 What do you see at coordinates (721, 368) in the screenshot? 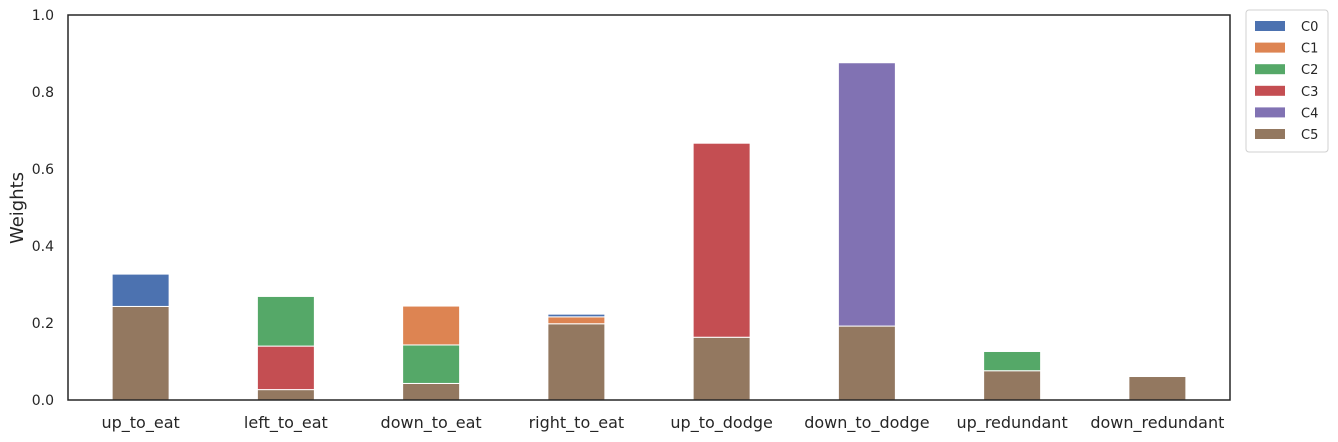
I see `bar-up_to_dodge-C5` at bounding box center [721, 368].